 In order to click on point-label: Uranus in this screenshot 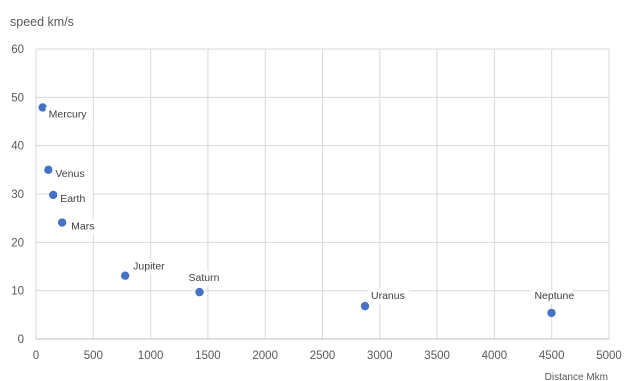, I will do `click(388, 296)`.